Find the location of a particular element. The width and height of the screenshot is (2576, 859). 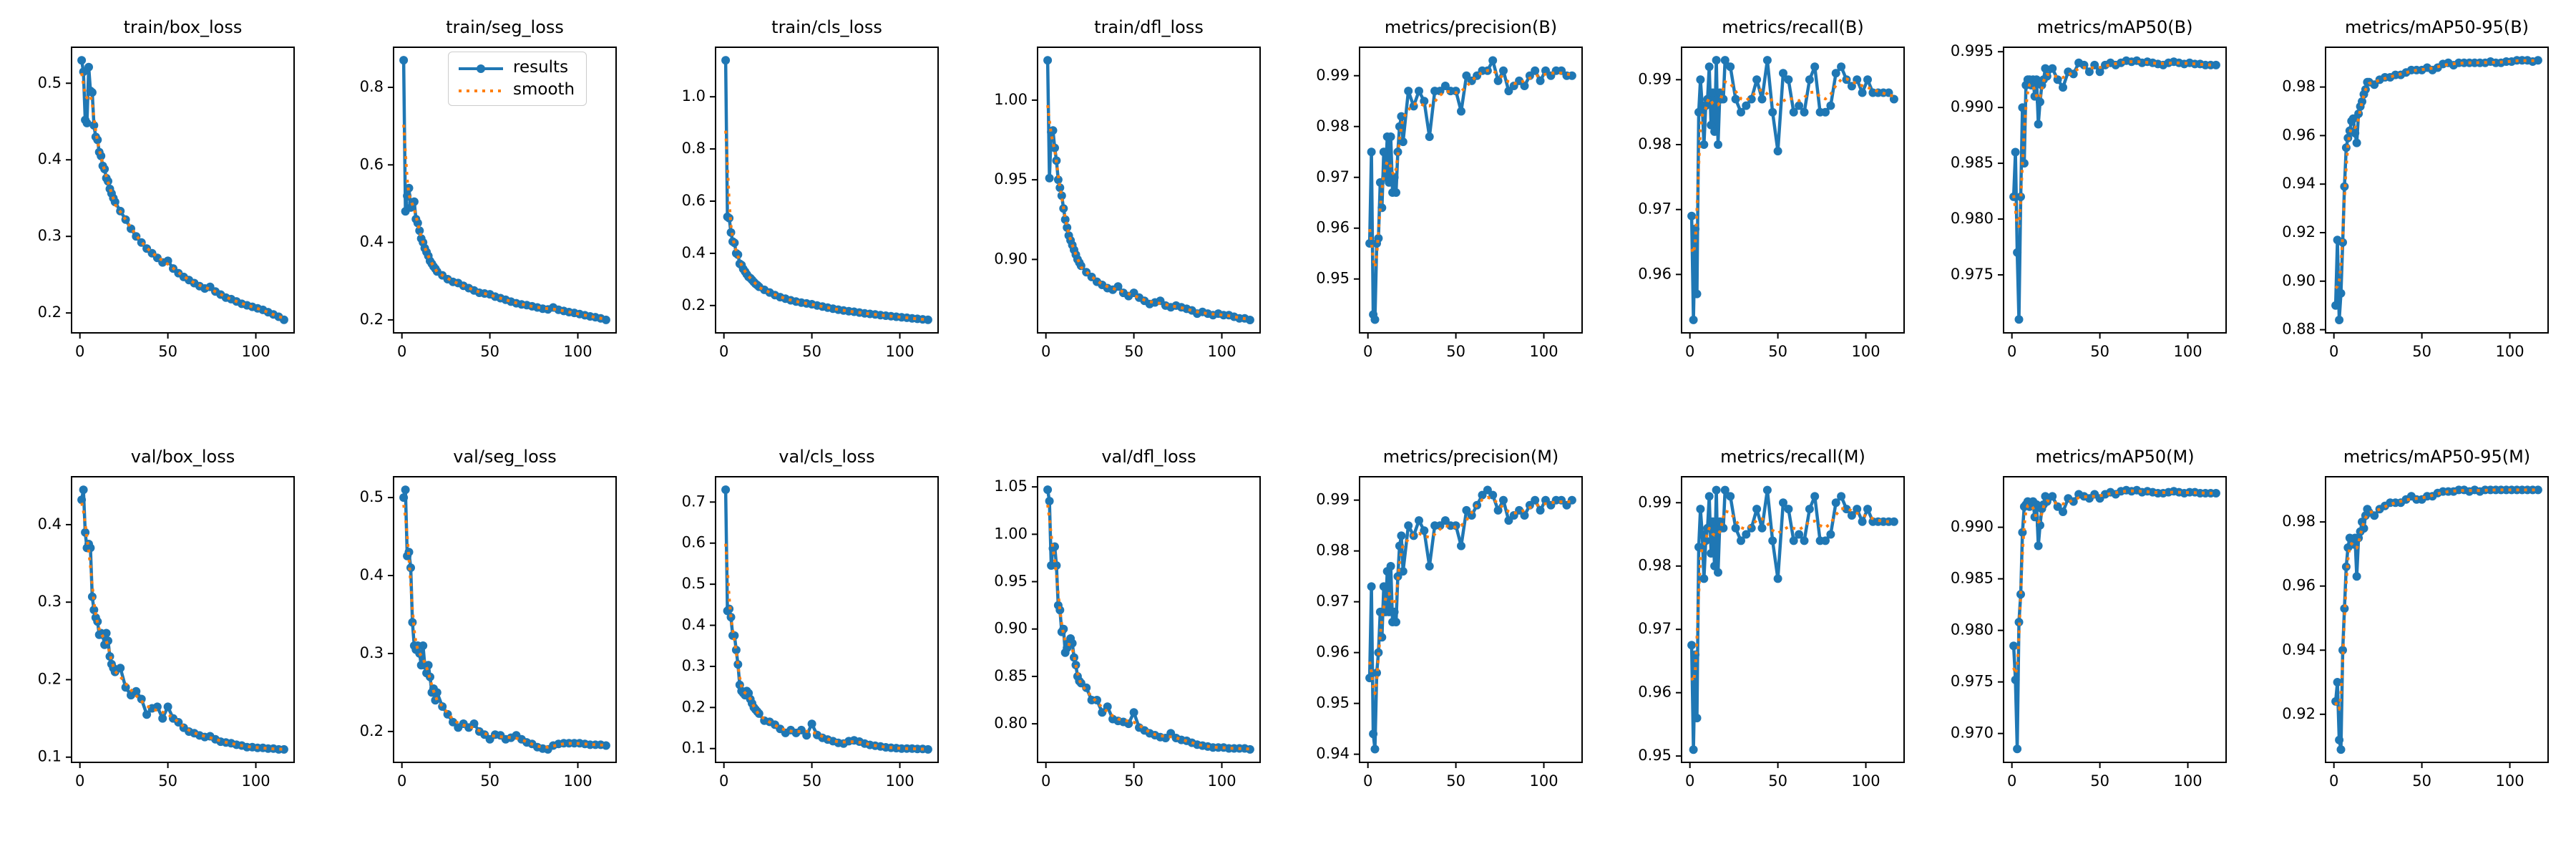

svg-text: 1.0 is located at coordinates (694, 96).